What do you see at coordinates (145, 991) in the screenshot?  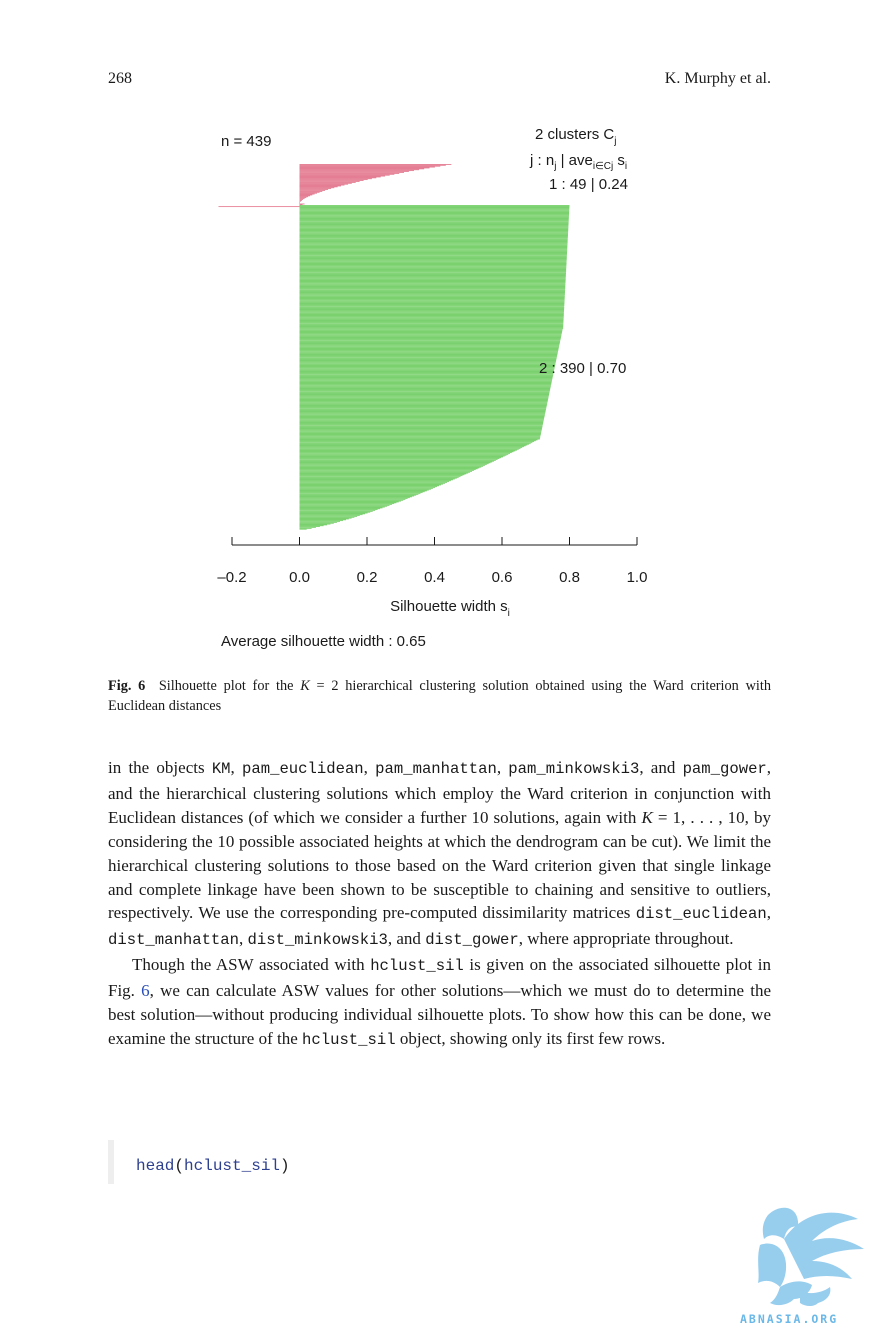 I see `figure-link: 6` at bounding box center [145, 991].